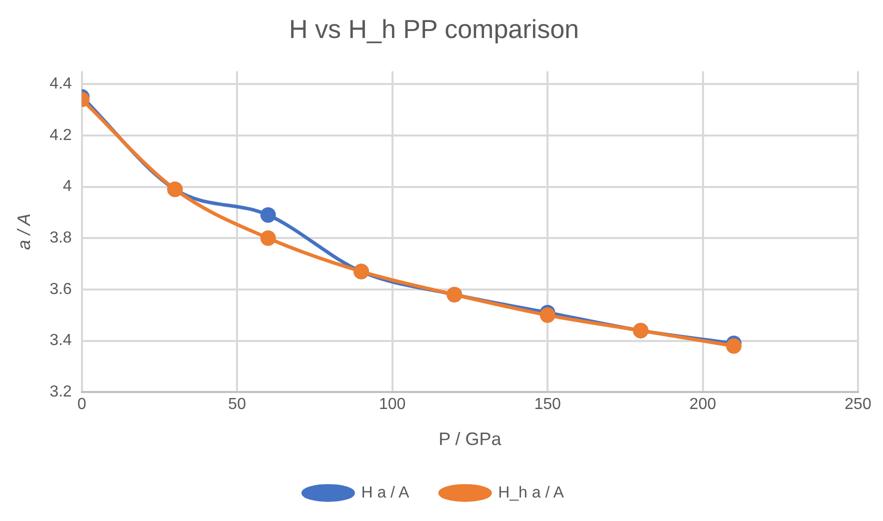 This screenshot has height=521, width=883. I want to click on x-tick-label: 150, so click(547, 405).